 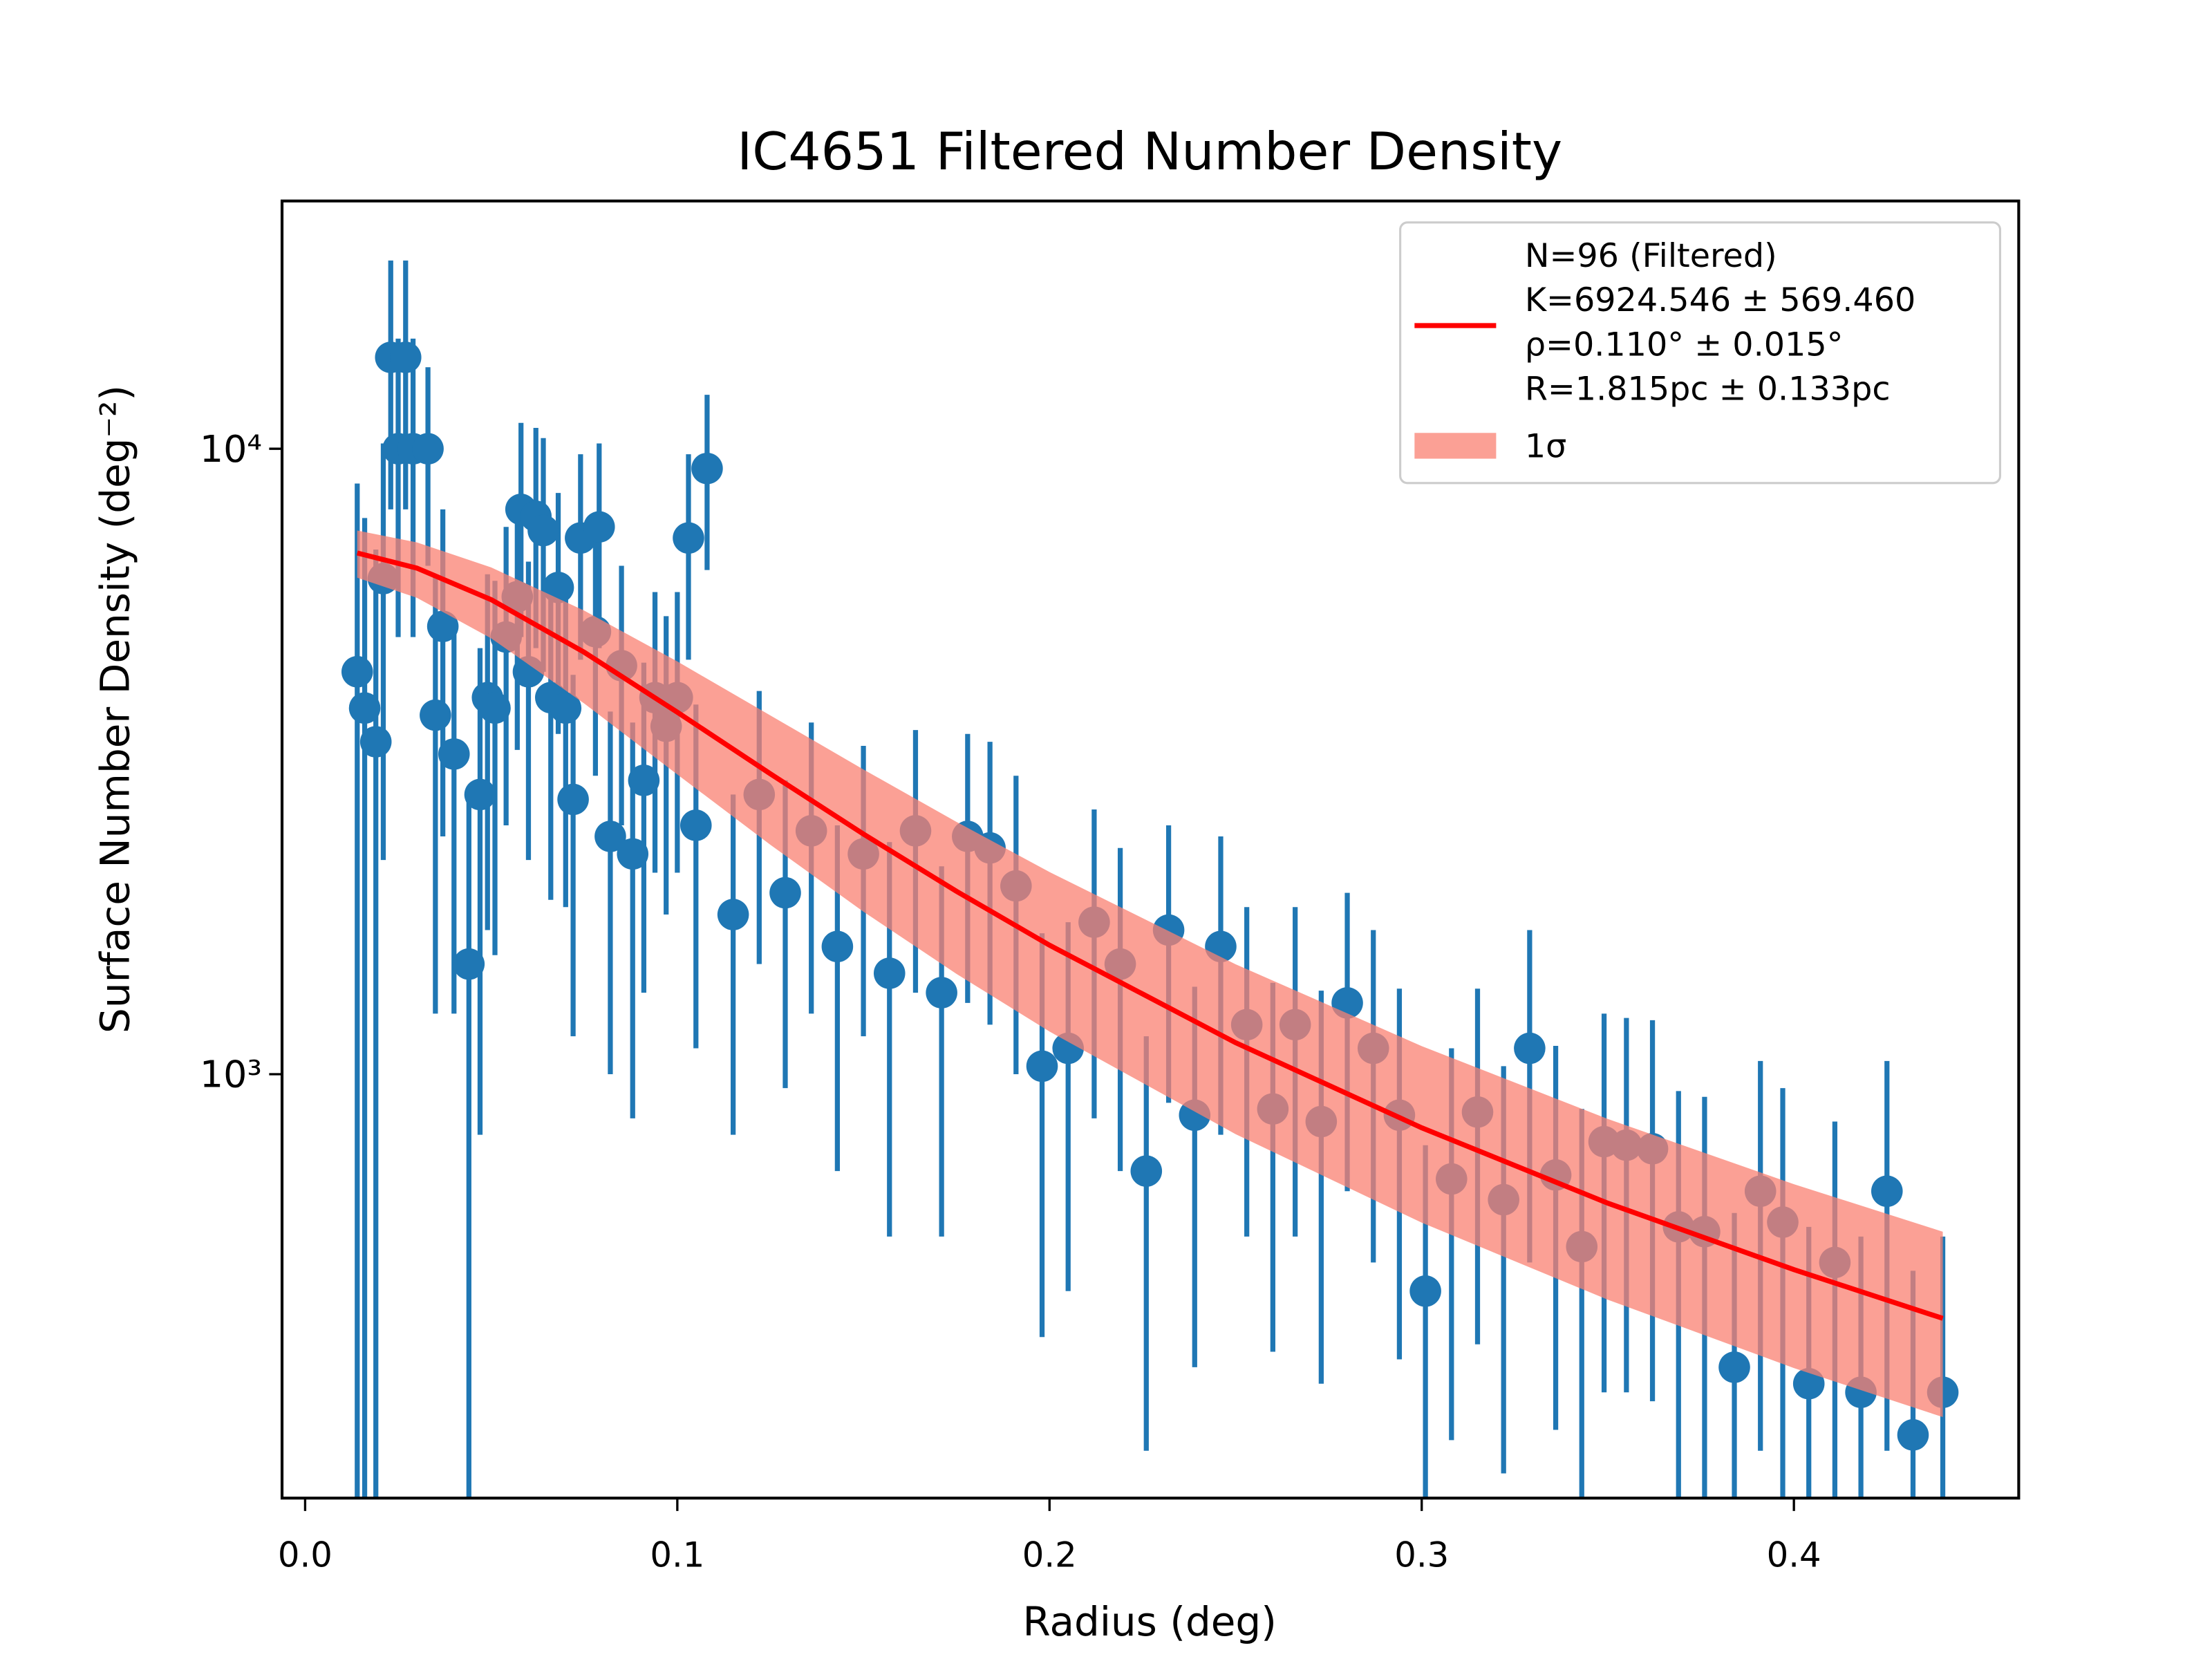 What do you see at coordinates (1049, 1555) in the screenshot?
I see `x-tick-label: 0.2` at bounding box center [1049, 1555].